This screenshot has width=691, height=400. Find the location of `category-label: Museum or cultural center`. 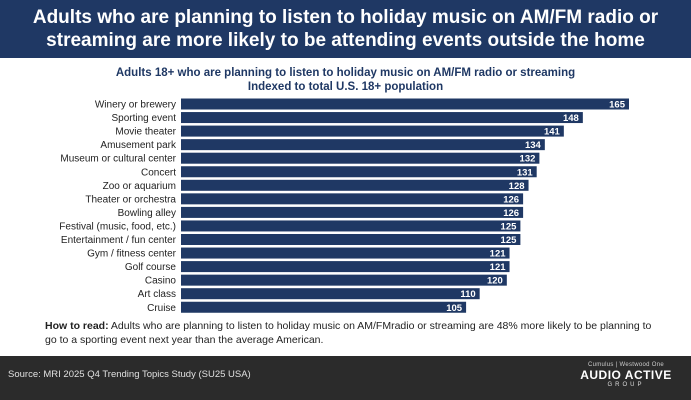

category-label: Museum or cultural center is located at coordinates (118, 159).